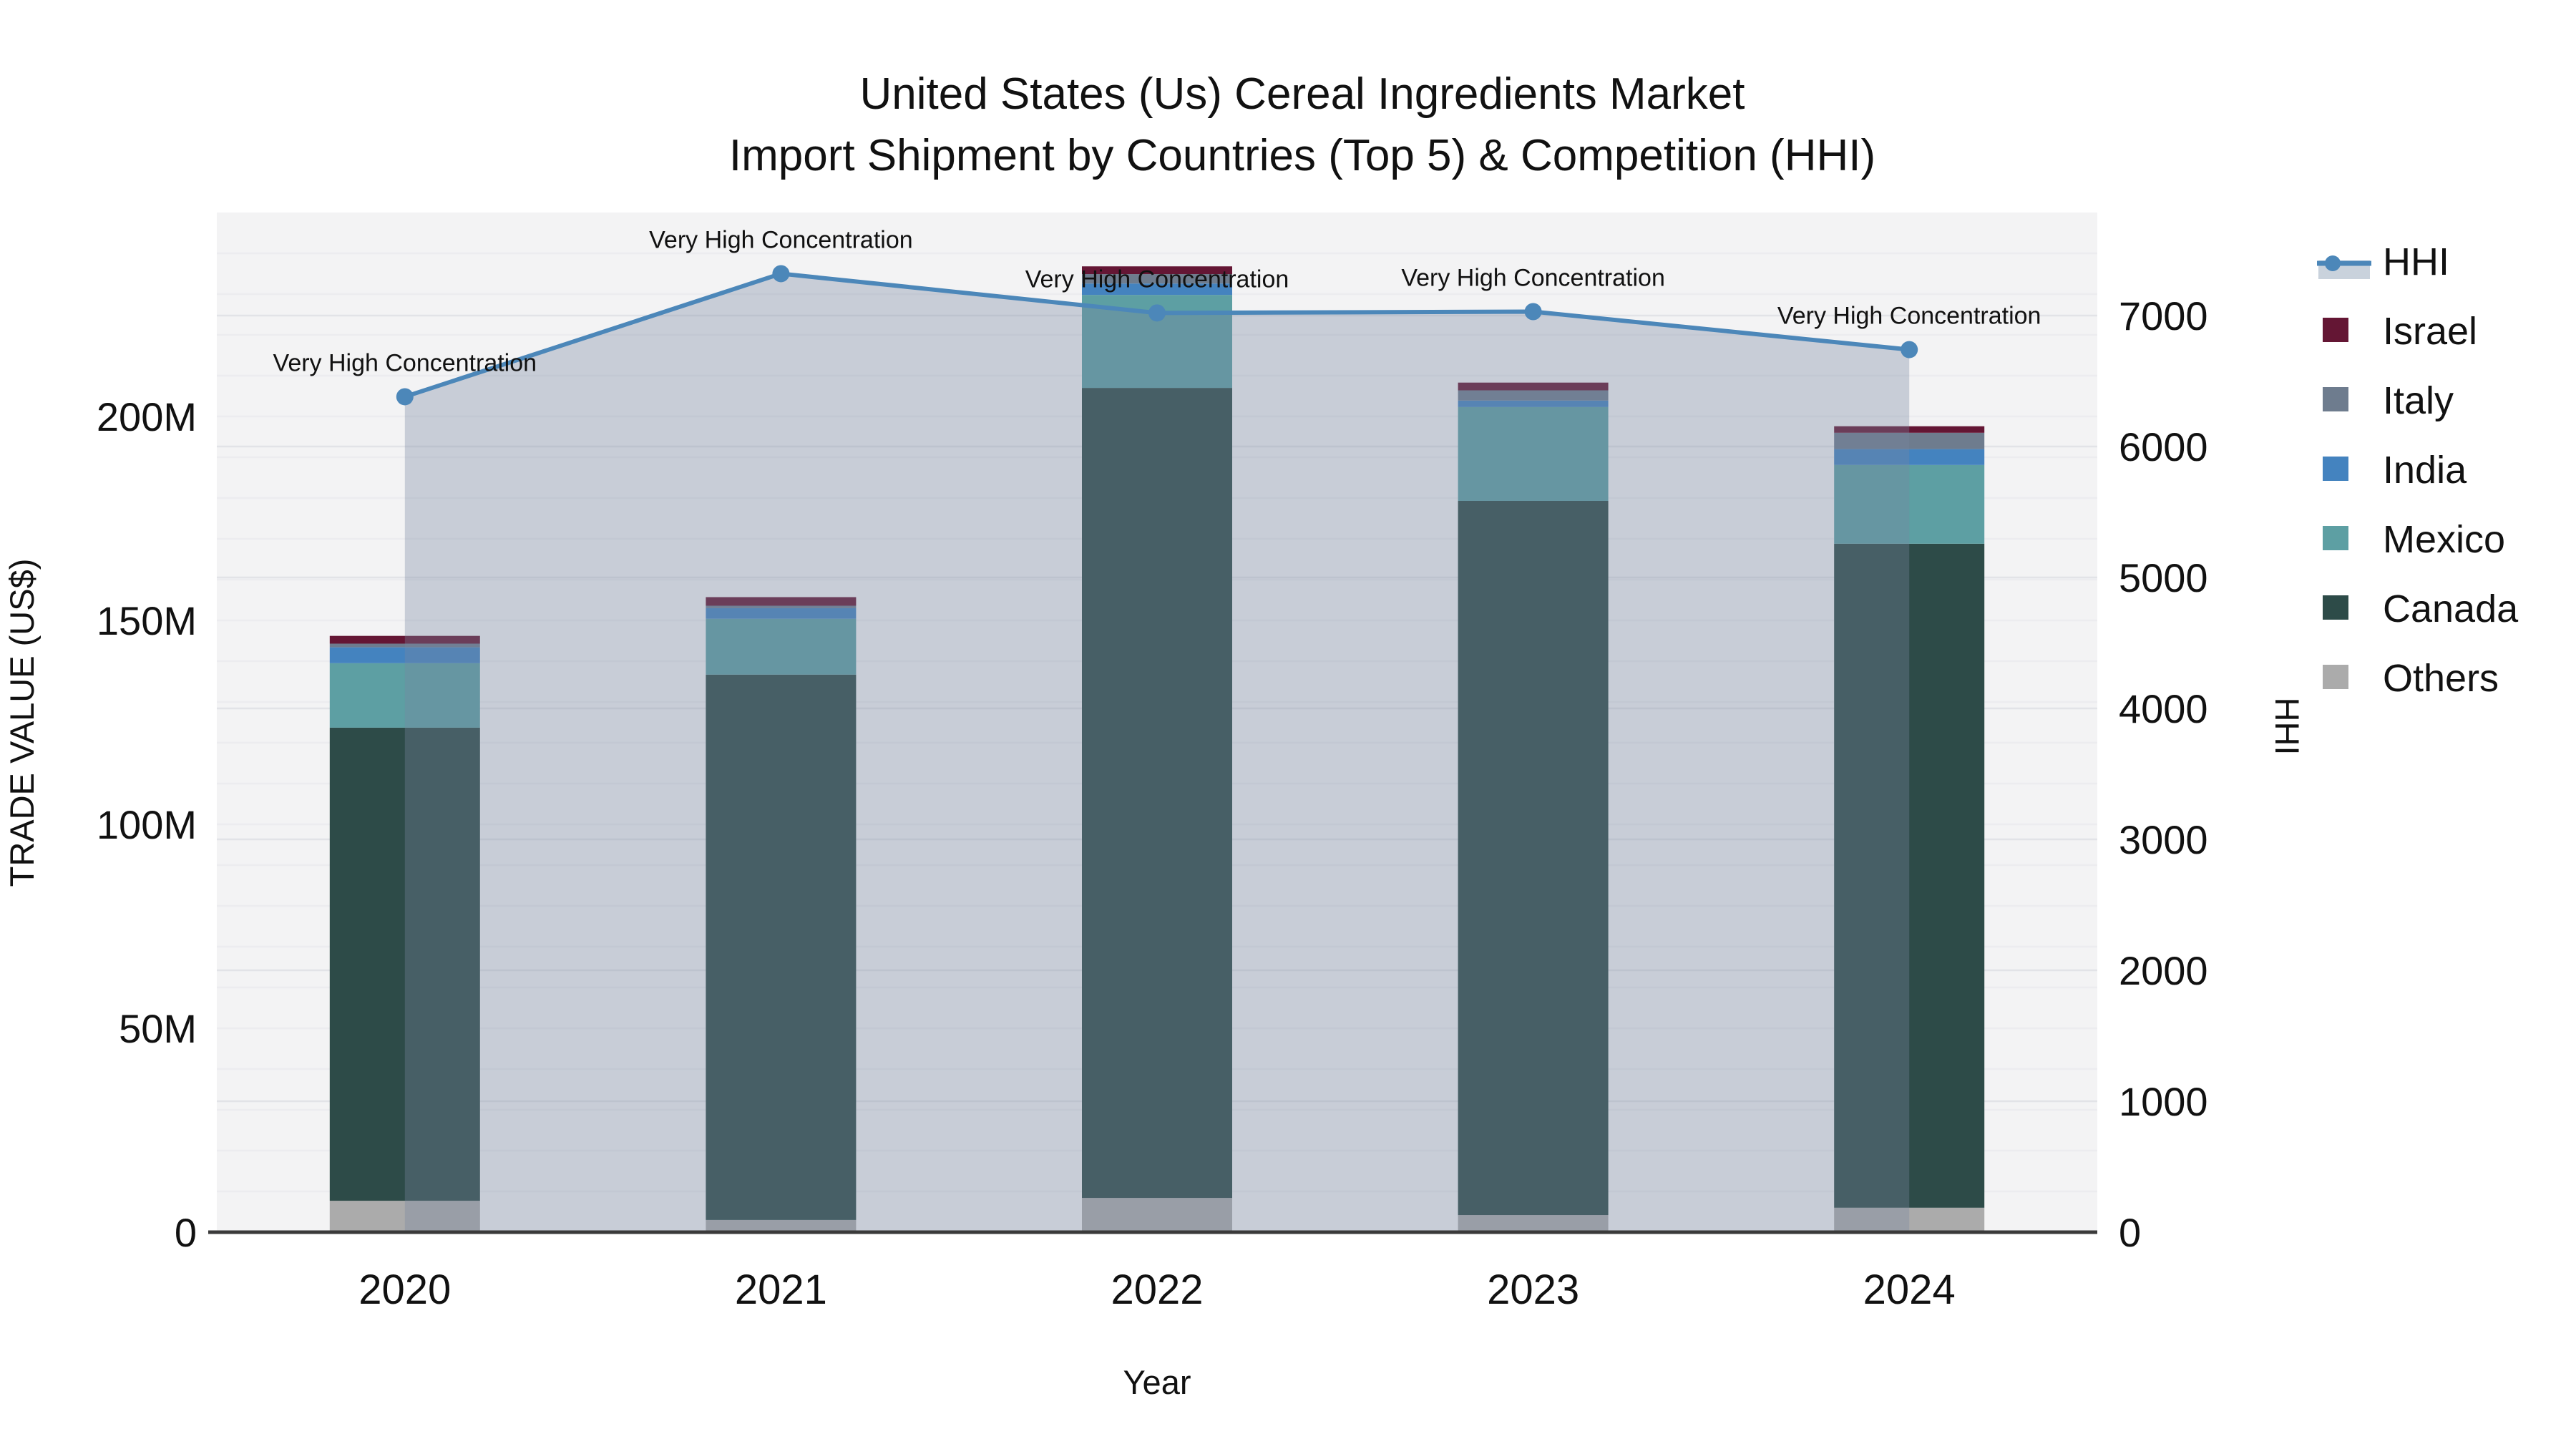  What do you see at coordinates (1533, 403) in the screenshot?
I see `bar-segment-india-2023` at bounding box center [1533, 403].